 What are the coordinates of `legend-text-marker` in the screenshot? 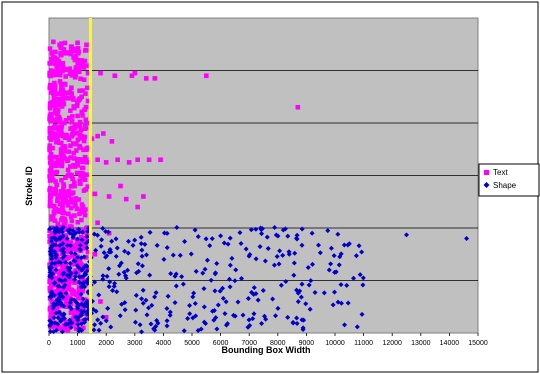 It's located at (486, 172).